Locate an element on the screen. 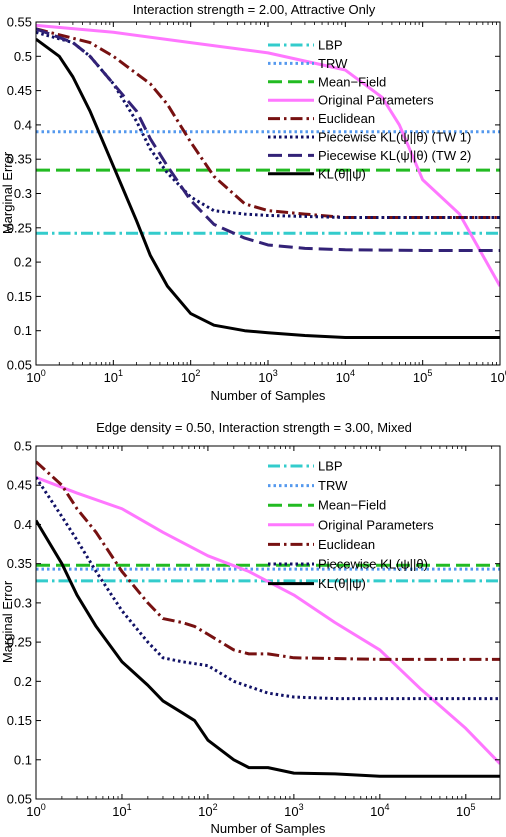 The image size is (506, 837). chart-top-x-tick-label: 10⁰ is located at coordinates (35, 376).